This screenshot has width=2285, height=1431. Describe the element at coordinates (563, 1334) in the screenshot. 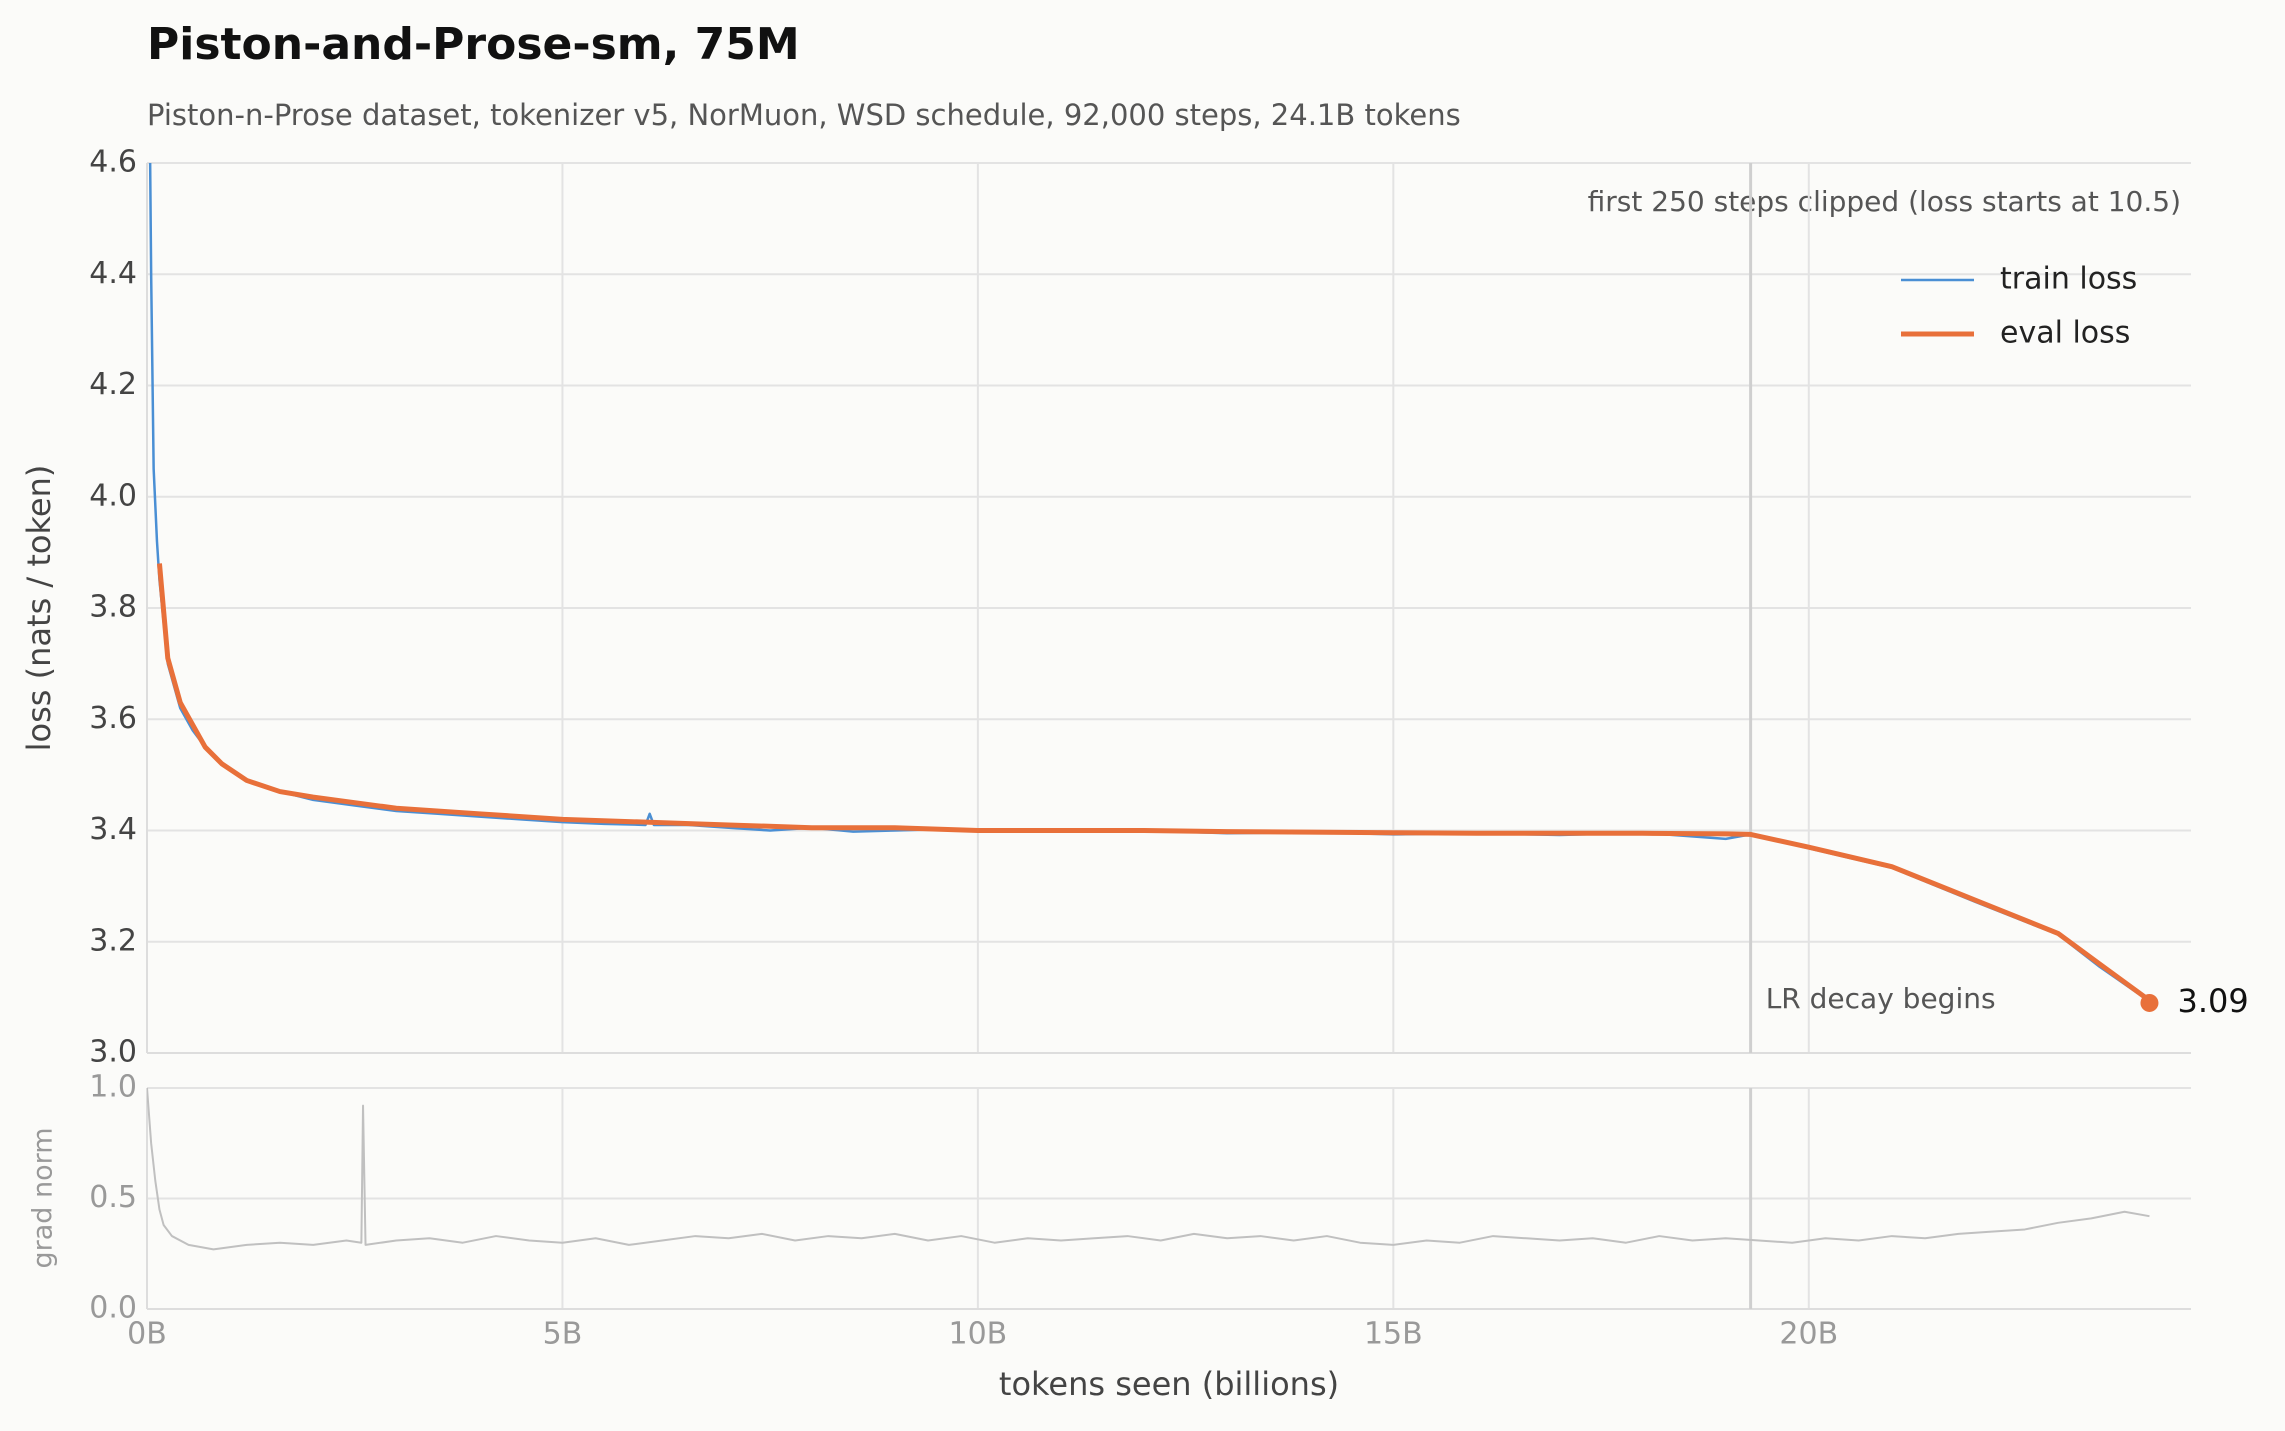

I see `x-tick-label: 5B` at that location.